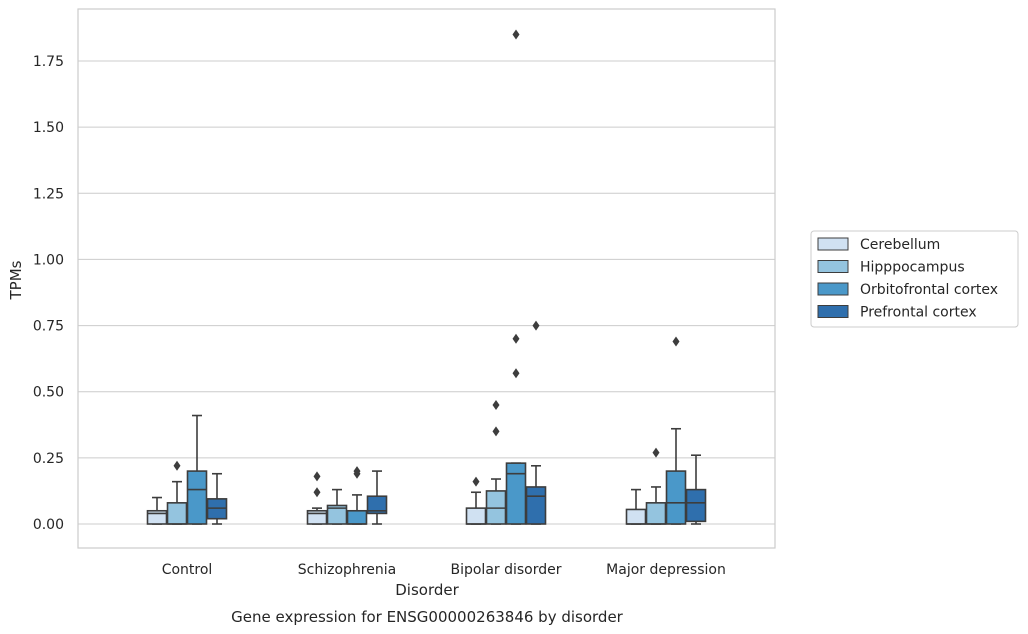 Image resolution: width=1028 pixels, height=634 pixels. What do you see at coordinates (48, 459) in the screenshot?
I see `y-tick-label: 0.25` at bounding box center [48, 459].